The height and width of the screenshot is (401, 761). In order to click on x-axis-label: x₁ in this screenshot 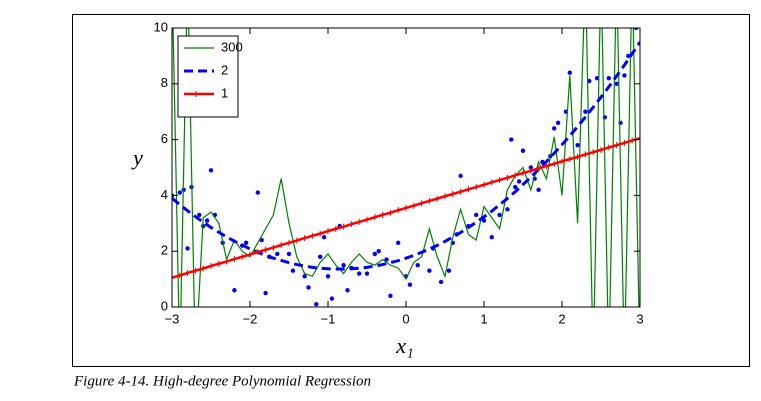, I will do `click(404, 345)`.